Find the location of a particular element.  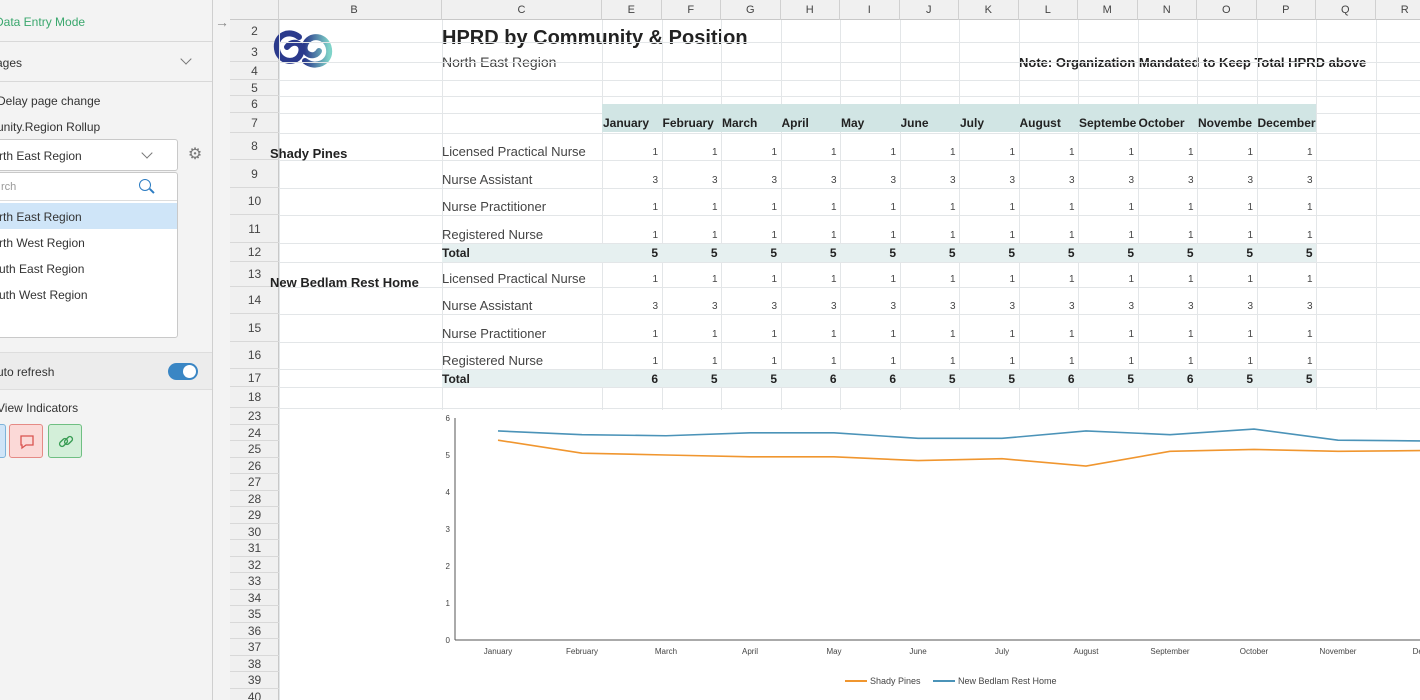

row-header-40: 40 is located at coordinates (254, 694).